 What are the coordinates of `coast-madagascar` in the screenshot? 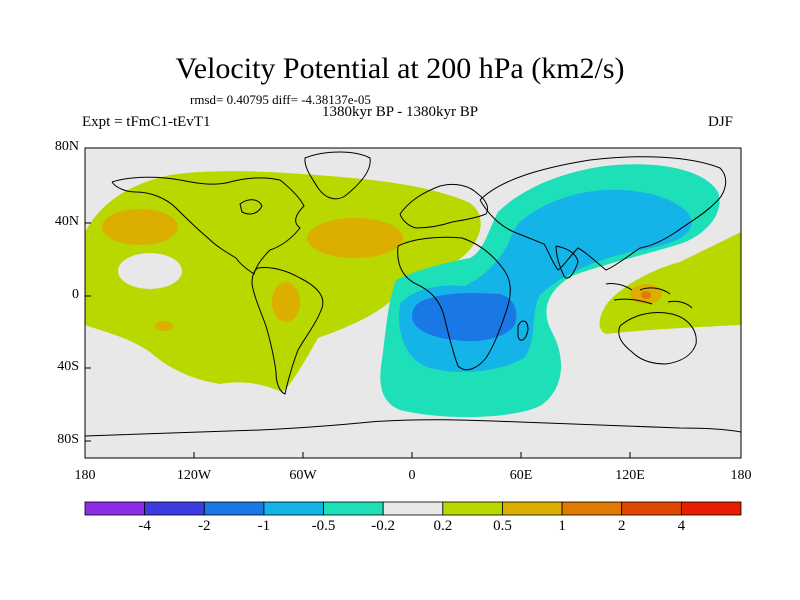 It's located at (523, 330).